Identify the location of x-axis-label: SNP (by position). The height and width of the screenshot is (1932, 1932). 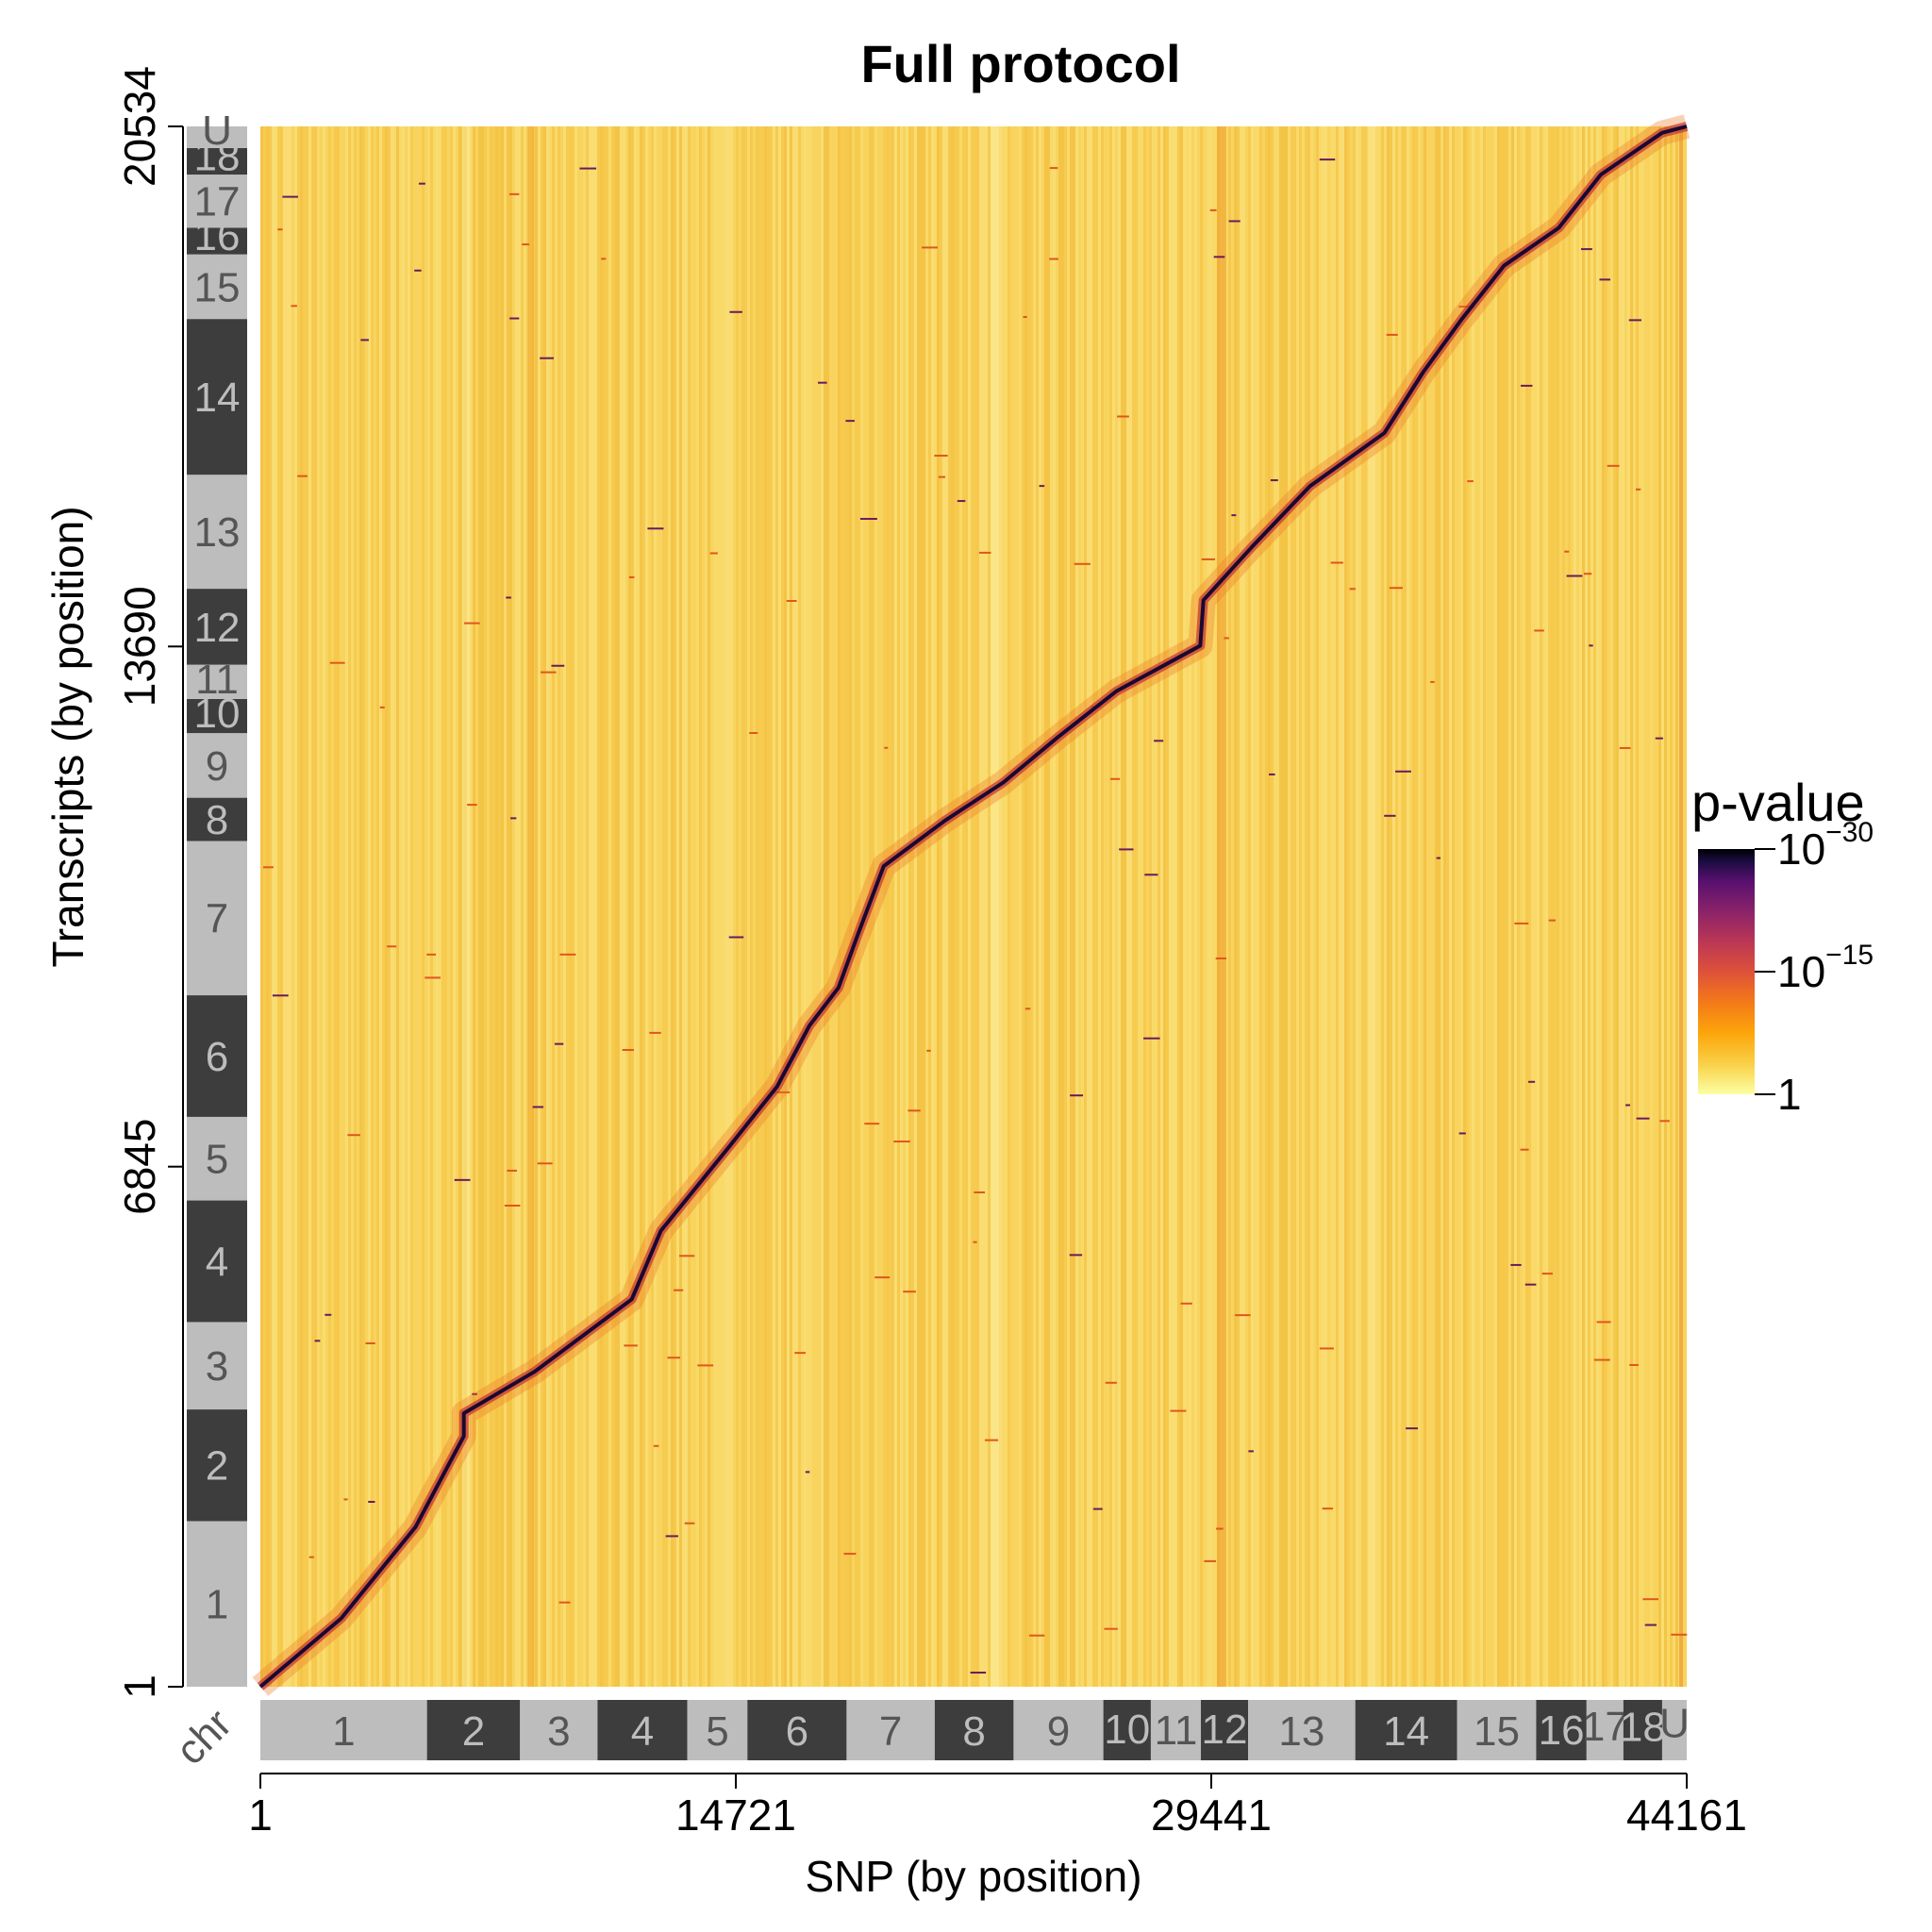
(973, 1876).